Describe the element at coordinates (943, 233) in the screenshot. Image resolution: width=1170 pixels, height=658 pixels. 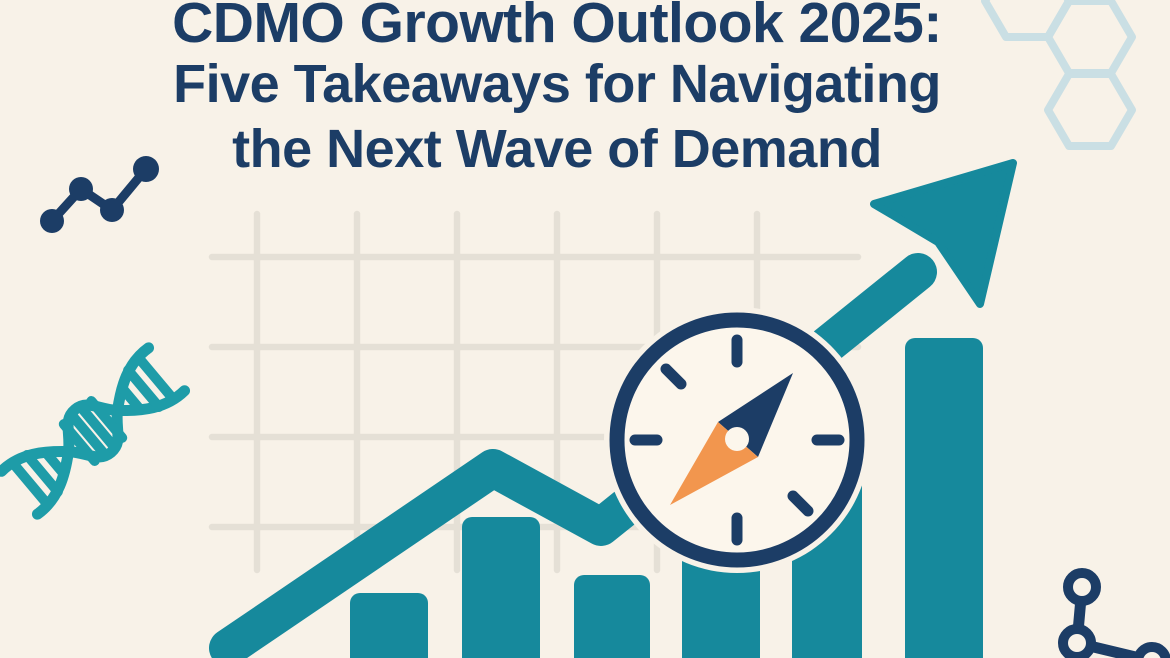
I see `arrow-head` at that location.